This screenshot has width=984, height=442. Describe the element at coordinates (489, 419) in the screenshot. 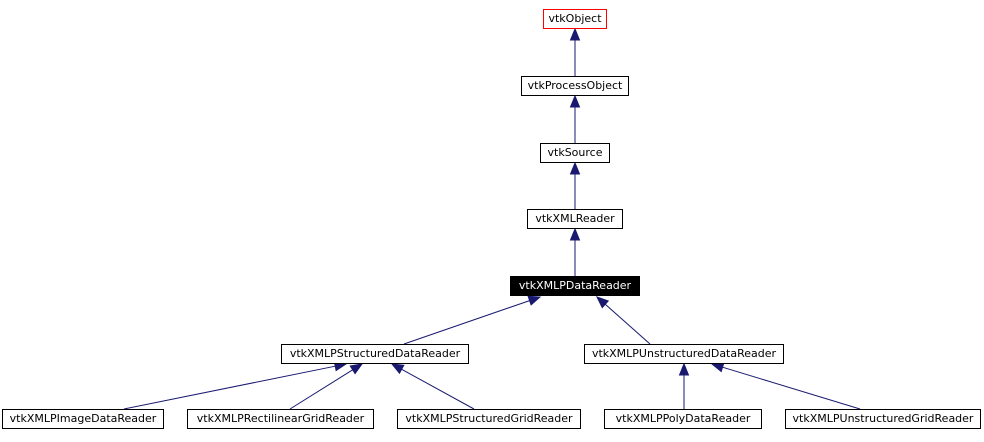

I see `node-vtkxmlpstructuredgridreader: vtkXMLPStructuredGridReader` at that location.